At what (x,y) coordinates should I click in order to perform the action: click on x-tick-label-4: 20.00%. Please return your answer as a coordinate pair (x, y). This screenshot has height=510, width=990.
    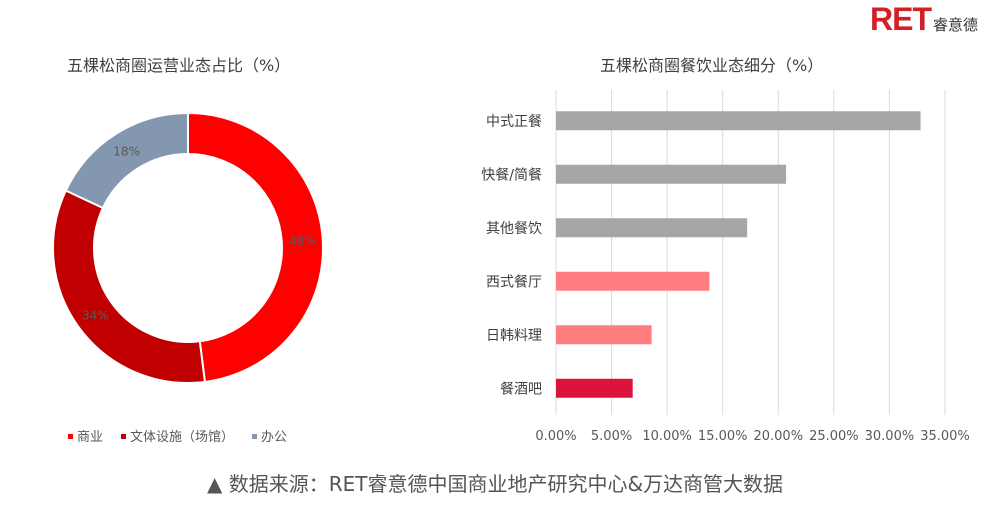
    Looking at the image, I should click on (778, 436).